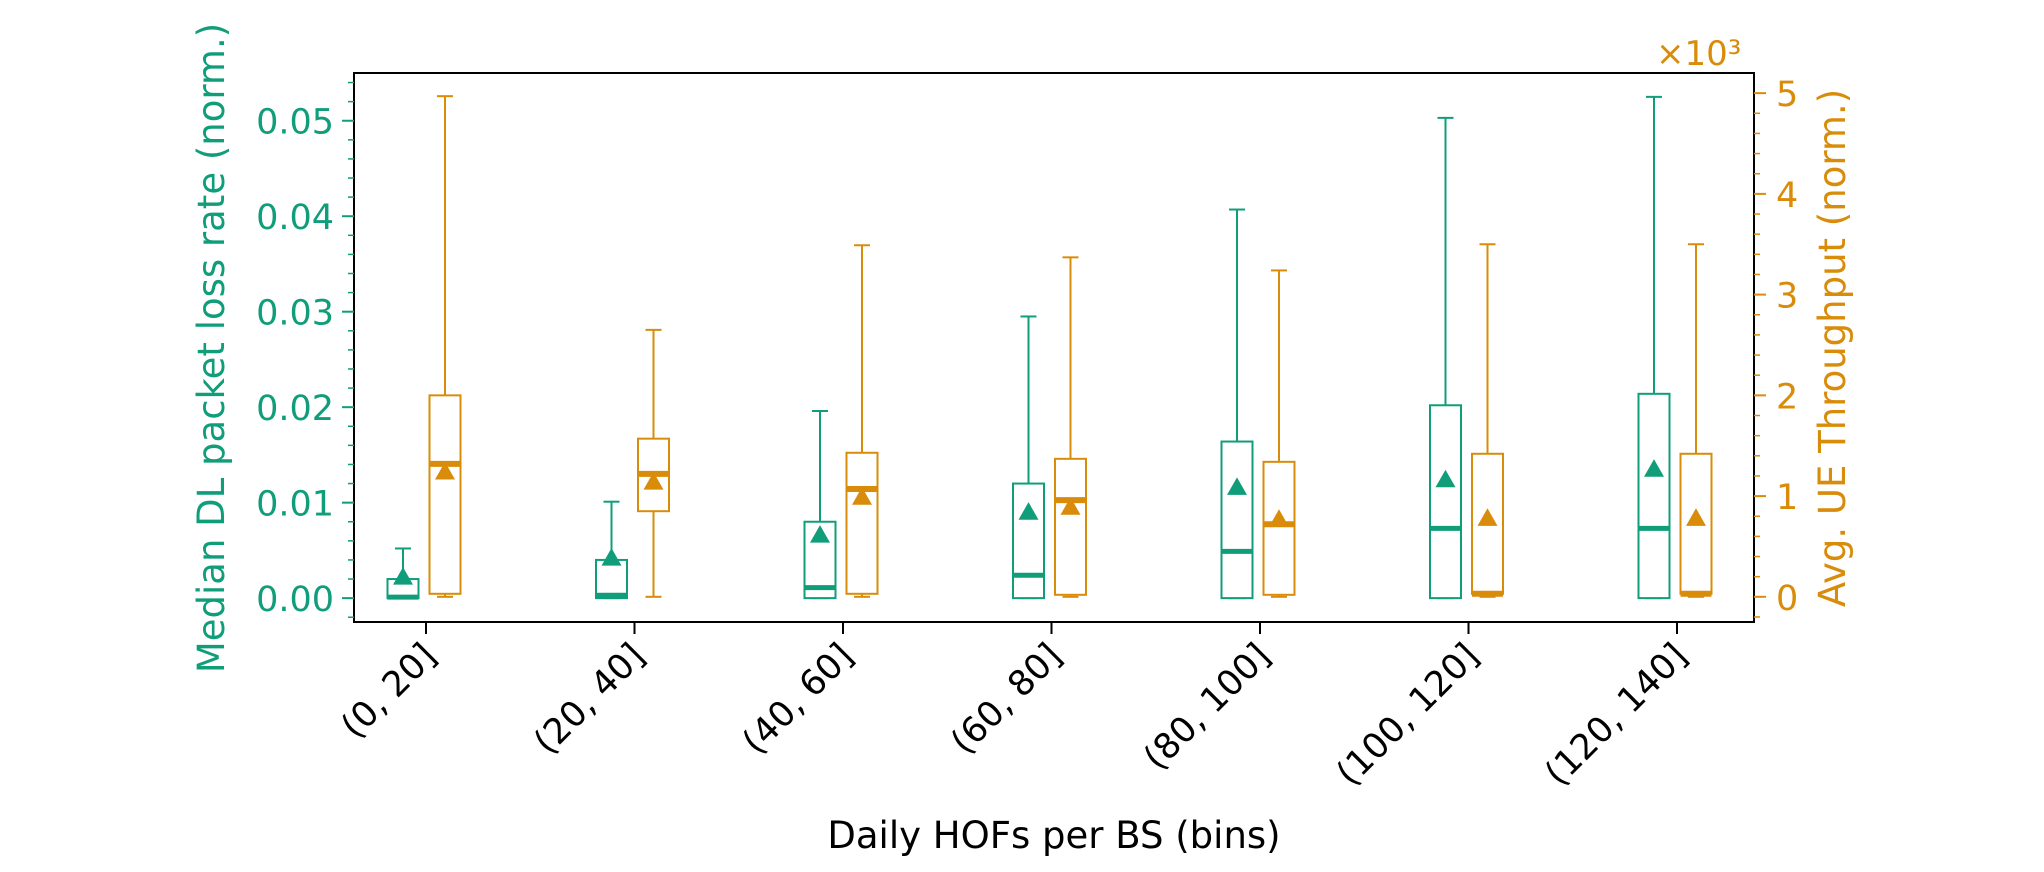 This screenshot has height=872, width=2044. I want to click on x-axis-label: Daily HOFs per BS (bins), so click(1053, 835).